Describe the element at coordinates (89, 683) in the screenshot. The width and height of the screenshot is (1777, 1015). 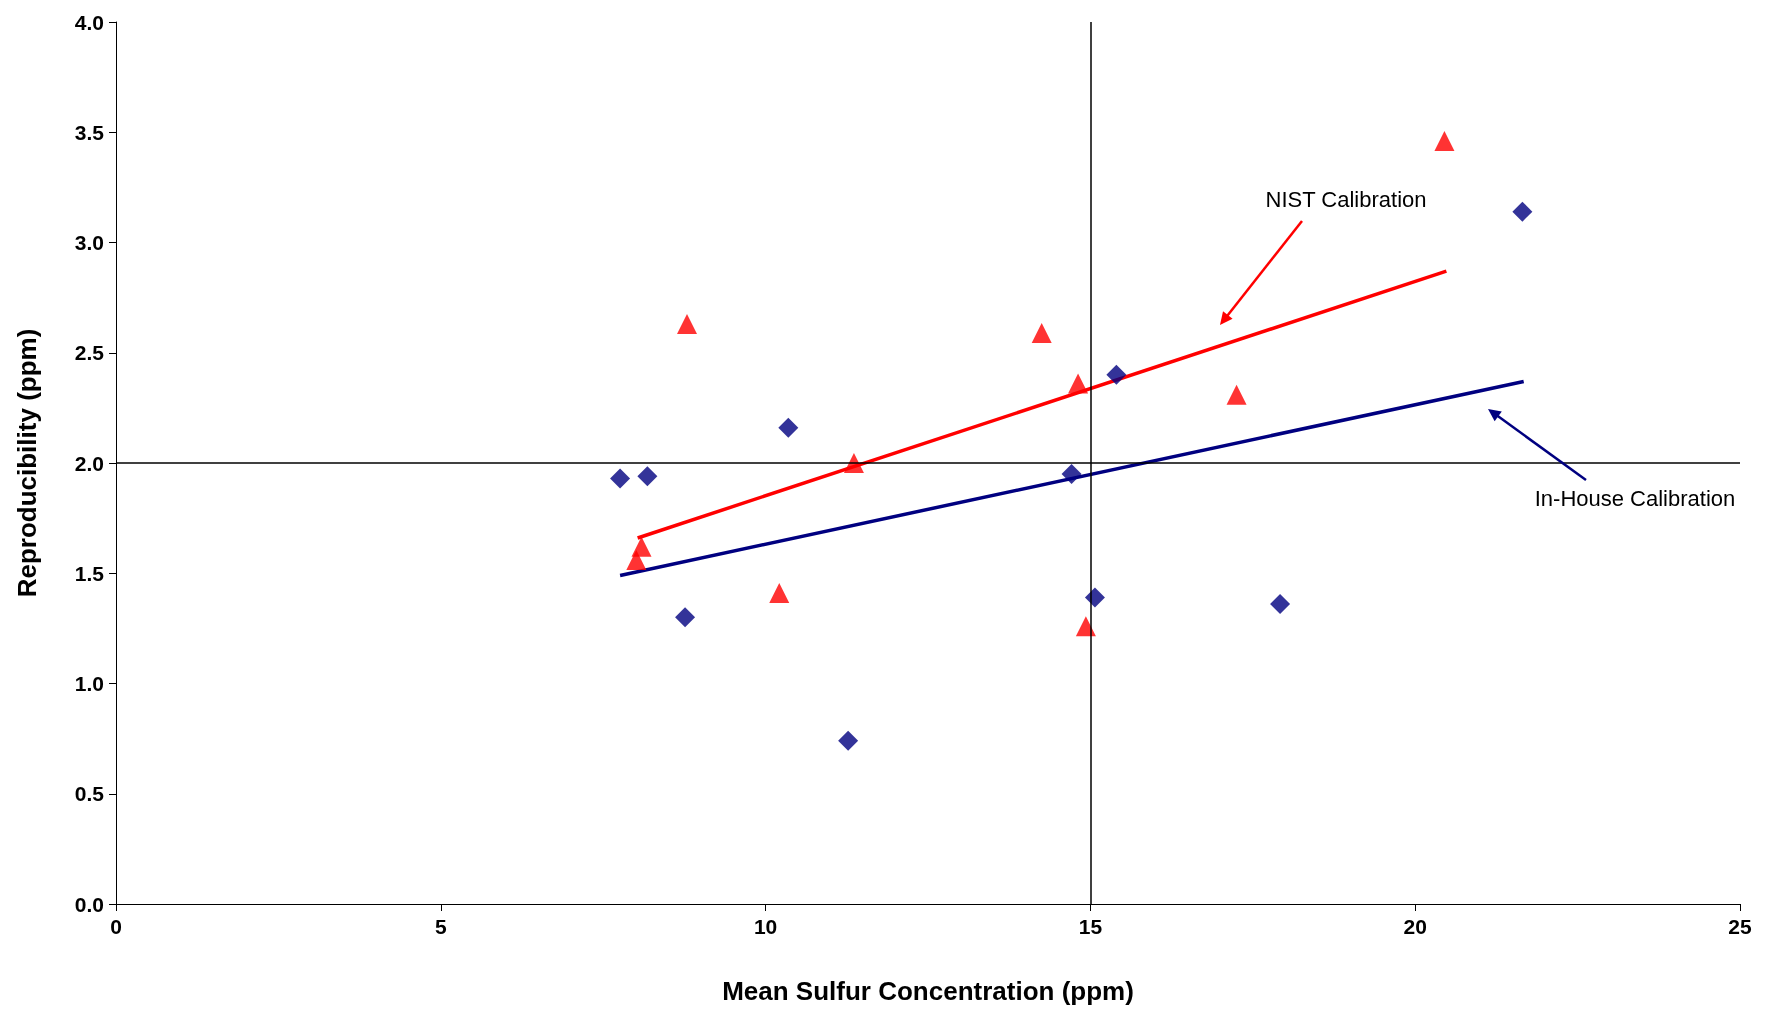
I see `y-tick-label: 1.0` at that location.